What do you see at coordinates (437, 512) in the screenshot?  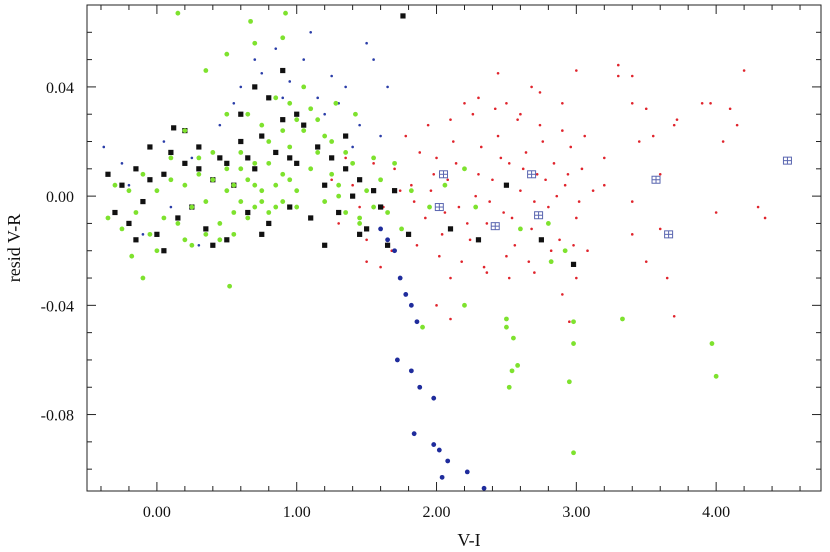 I see `x-tick-label: 2.00` at bounding box center [437, 512].